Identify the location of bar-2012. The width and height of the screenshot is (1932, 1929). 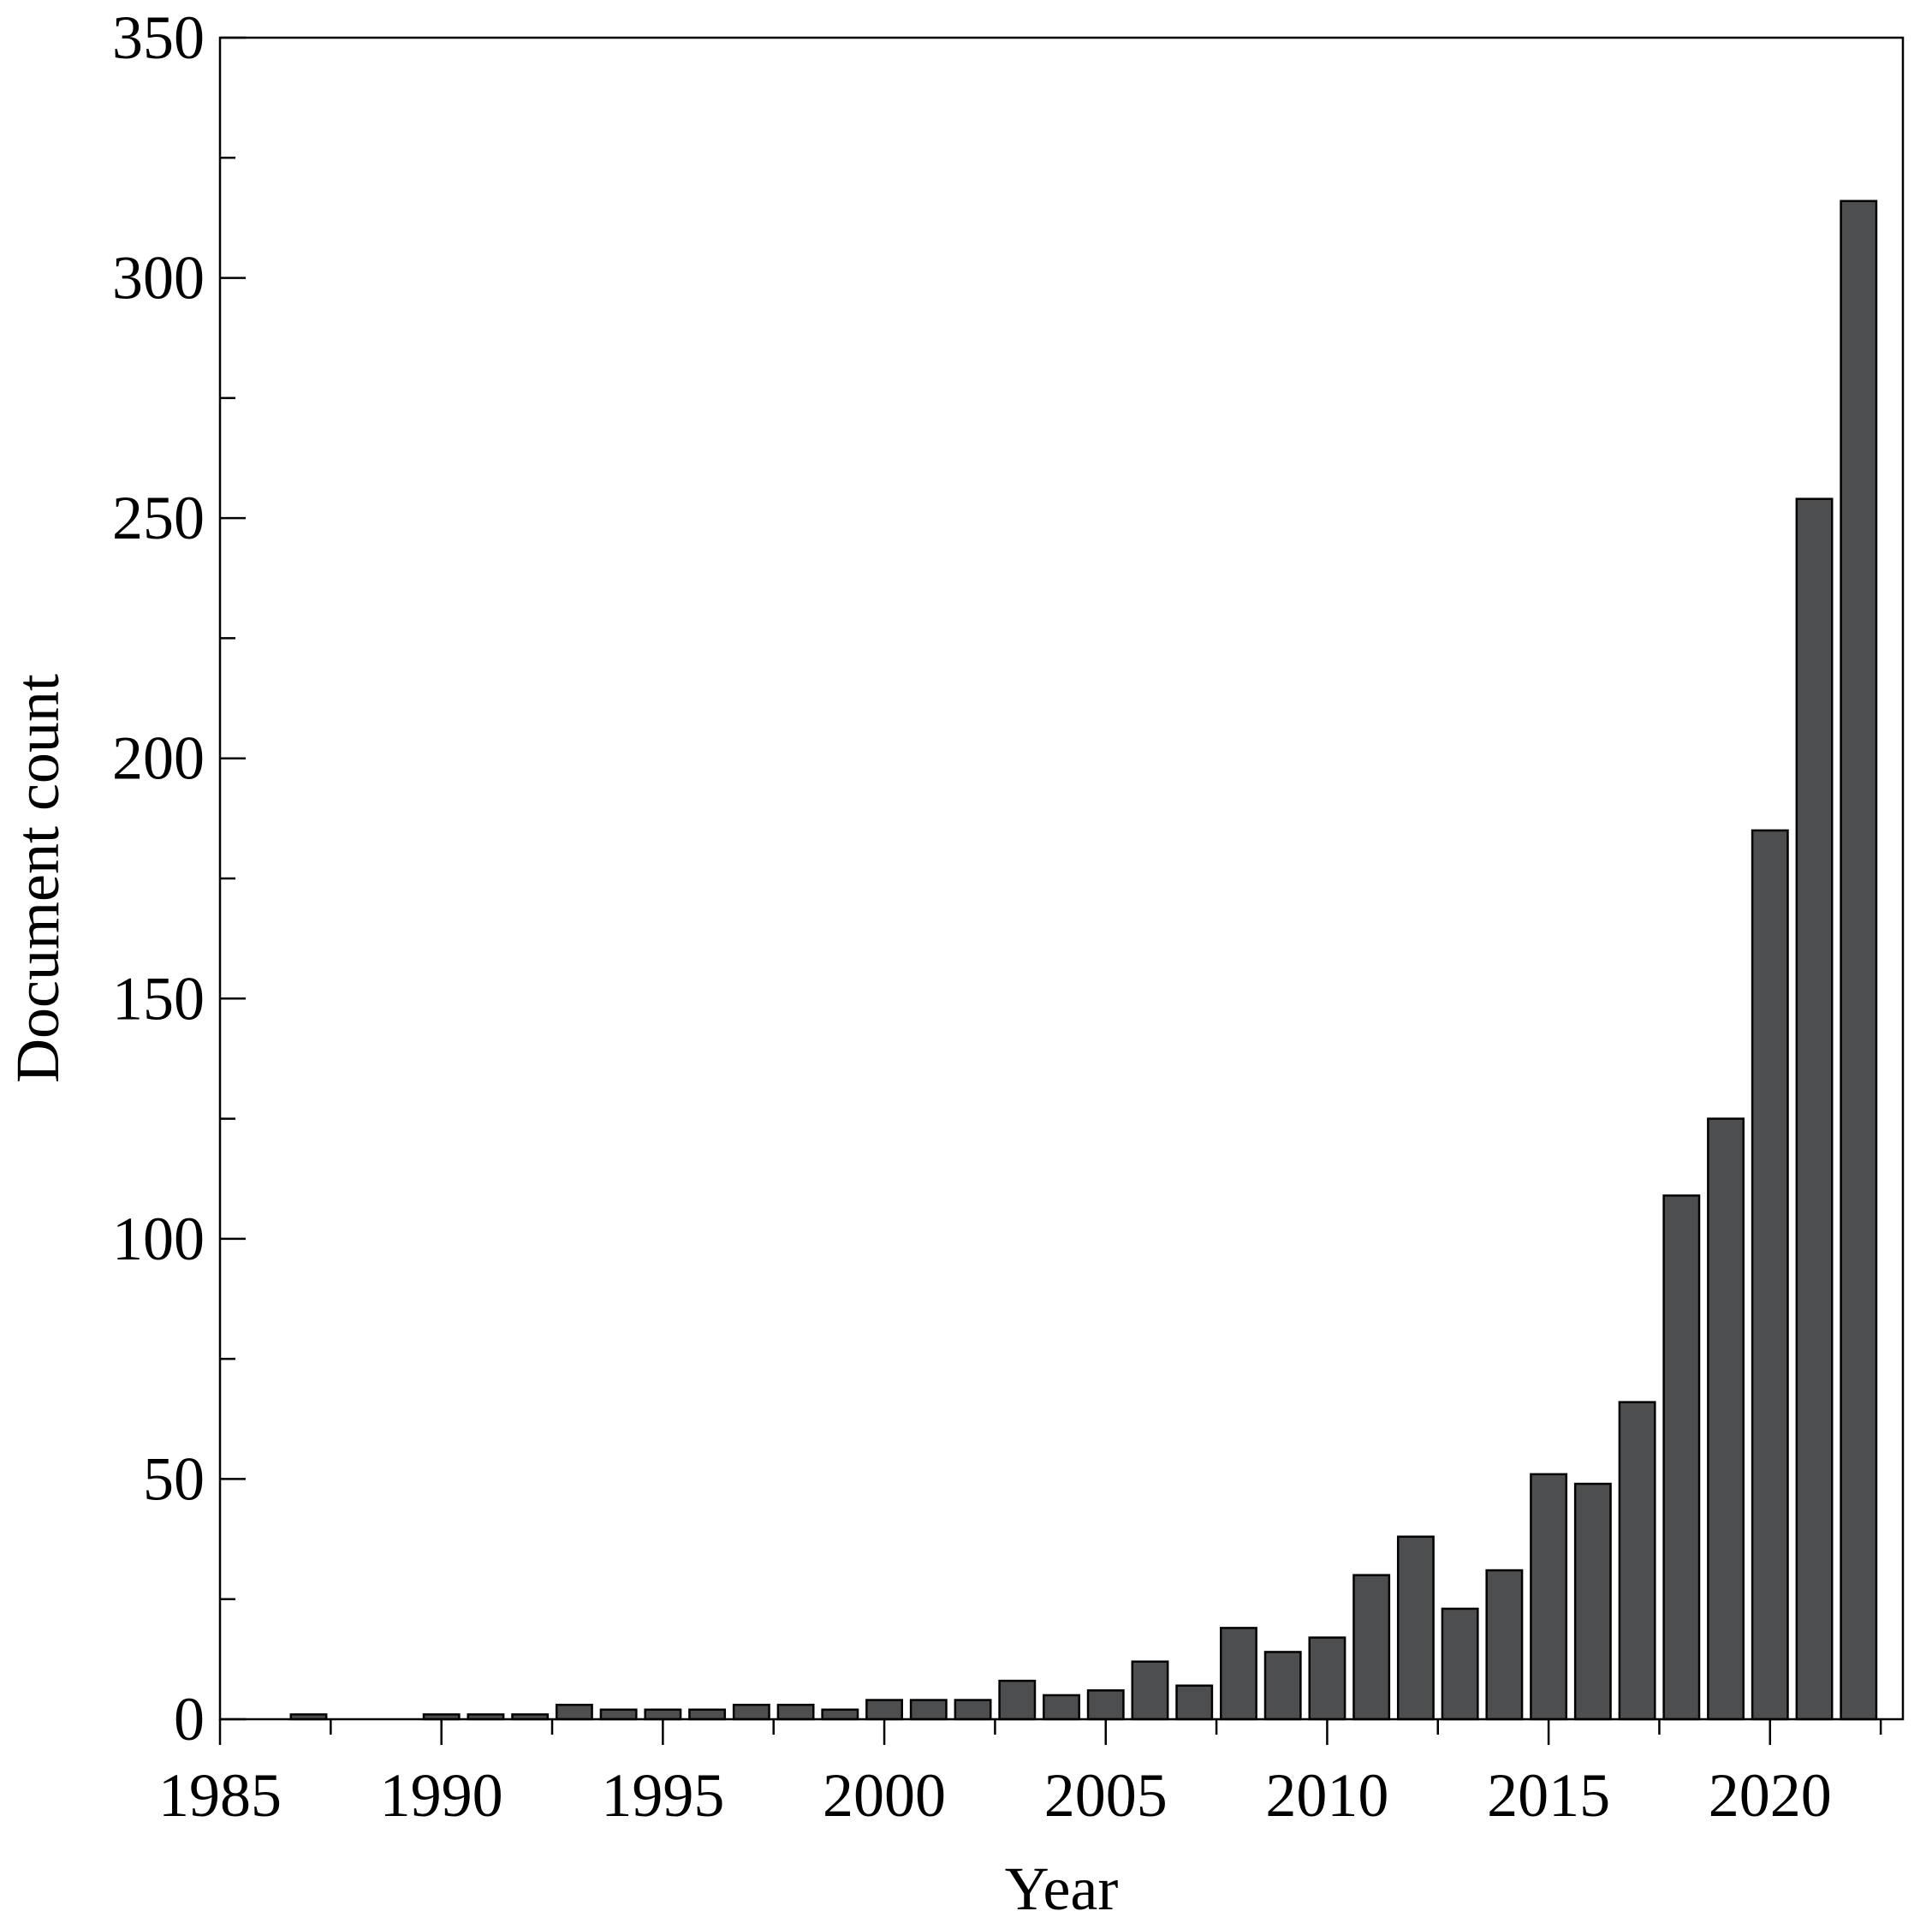
(1415, 1628).